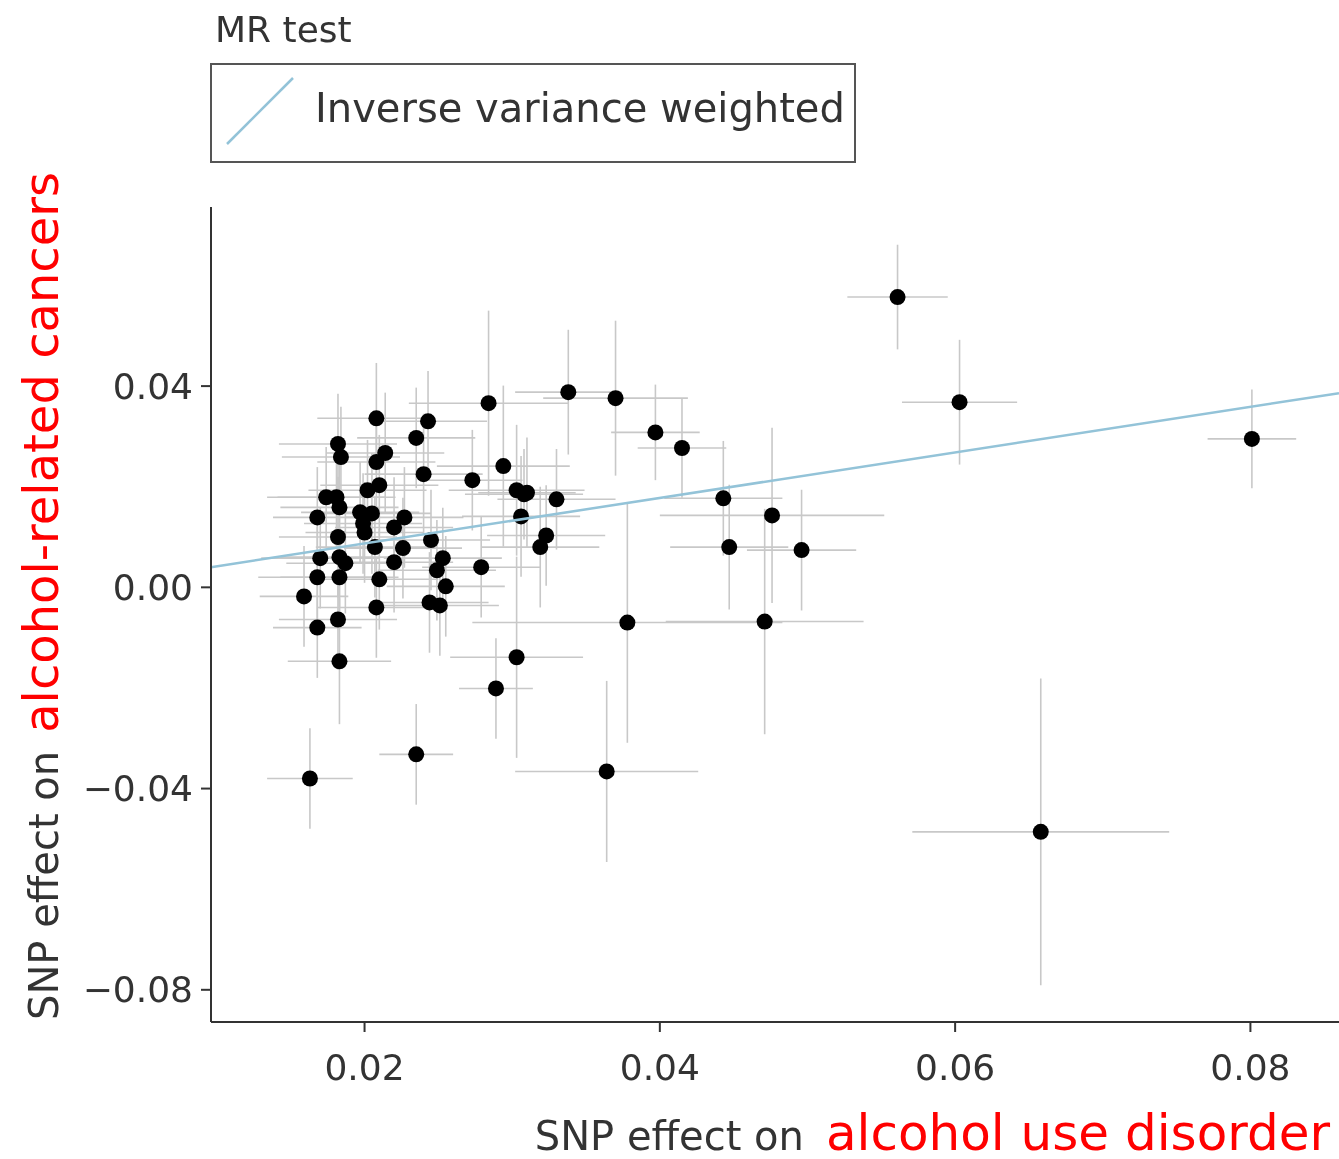  What do you see at coordinates (955, 1067) in the screenshot?
I see `x-tick-label: 0.06` at bounding box center [955, 1067].